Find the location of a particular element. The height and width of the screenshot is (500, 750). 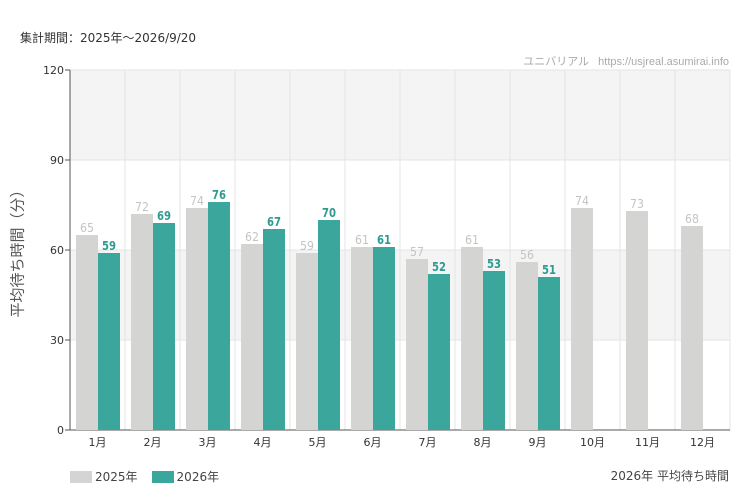

x-tick-label: 7月 is located at coordinates (428, 442).